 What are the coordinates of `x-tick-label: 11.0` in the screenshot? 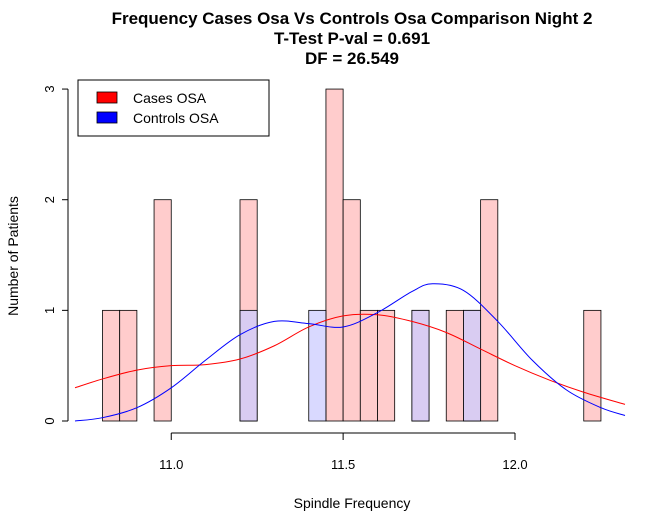 It's located at (171, 464).